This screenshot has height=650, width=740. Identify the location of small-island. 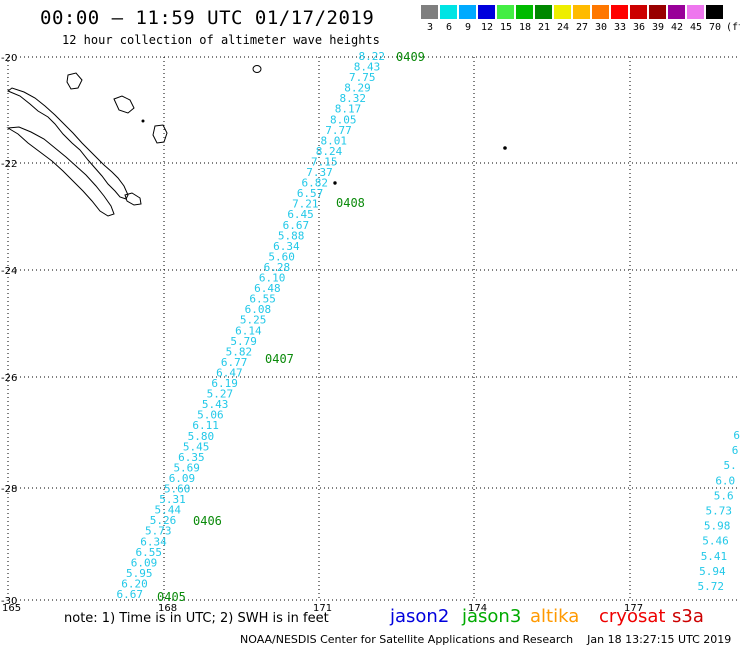
(257, 69).